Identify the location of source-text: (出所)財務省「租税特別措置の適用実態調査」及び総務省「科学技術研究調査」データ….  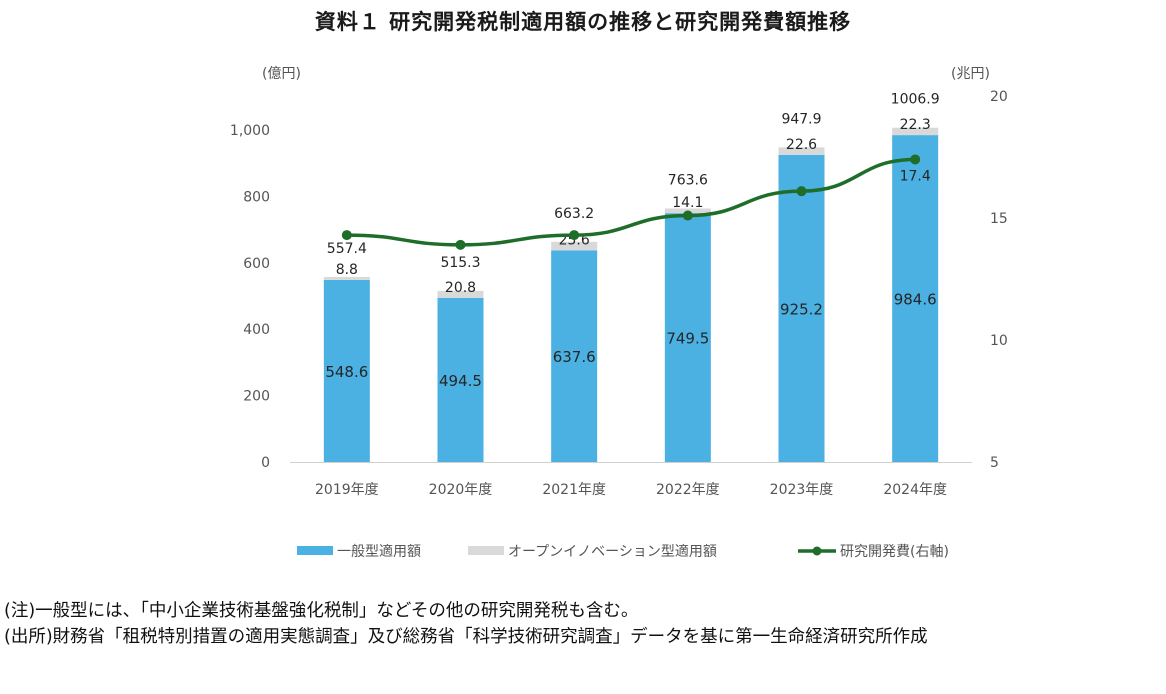
(466, 637).